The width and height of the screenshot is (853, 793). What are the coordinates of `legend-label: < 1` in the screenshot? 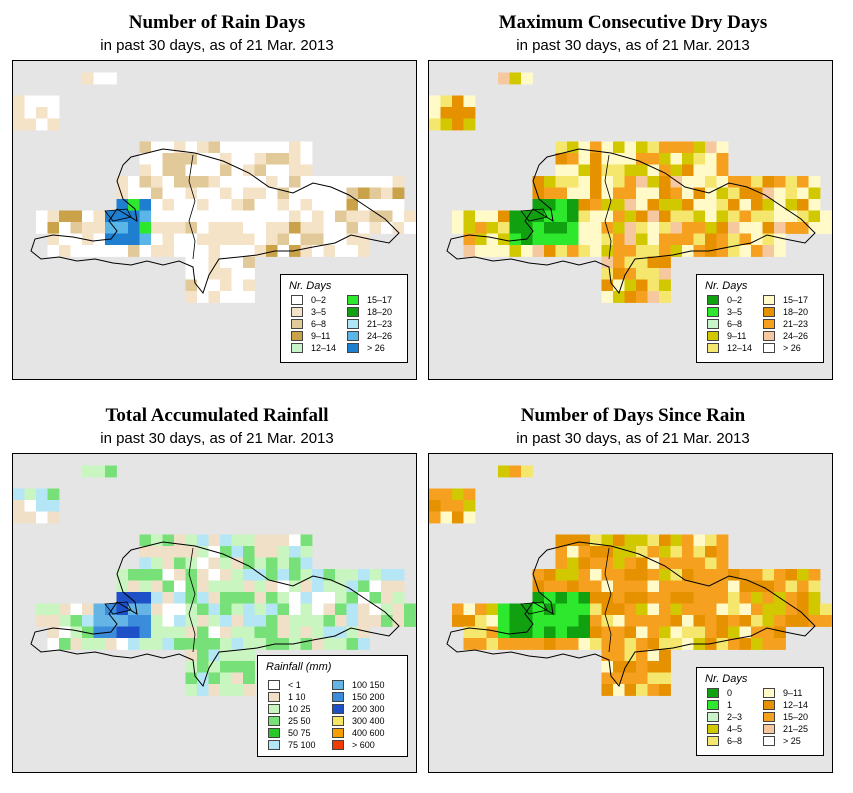 It's located at (294, 685).